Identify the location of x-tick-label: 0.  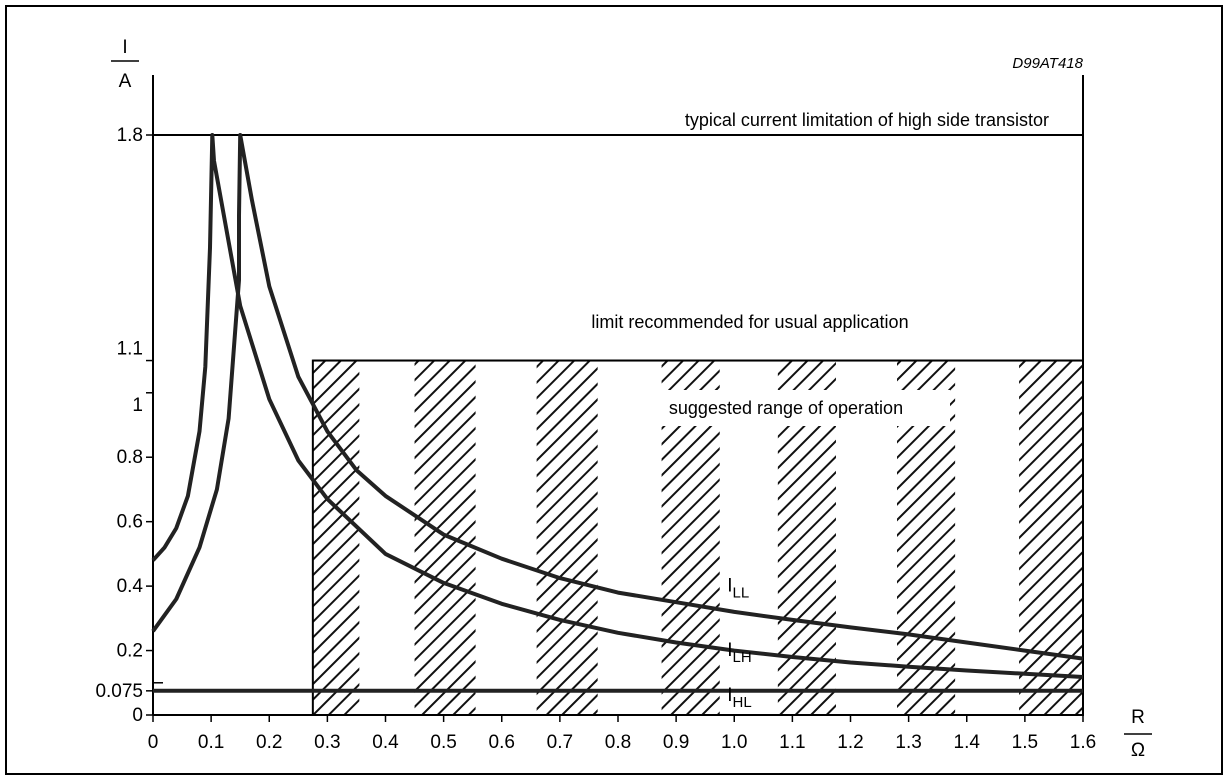
(153, 742).